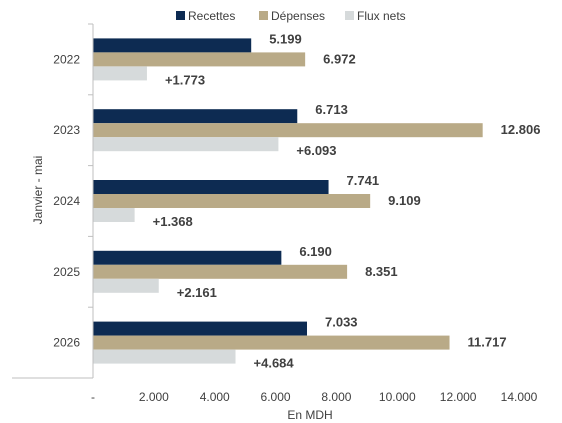 The image size is (562, 423). I want to click on x-tick-label-2000: 2.000, so click(154, 397).